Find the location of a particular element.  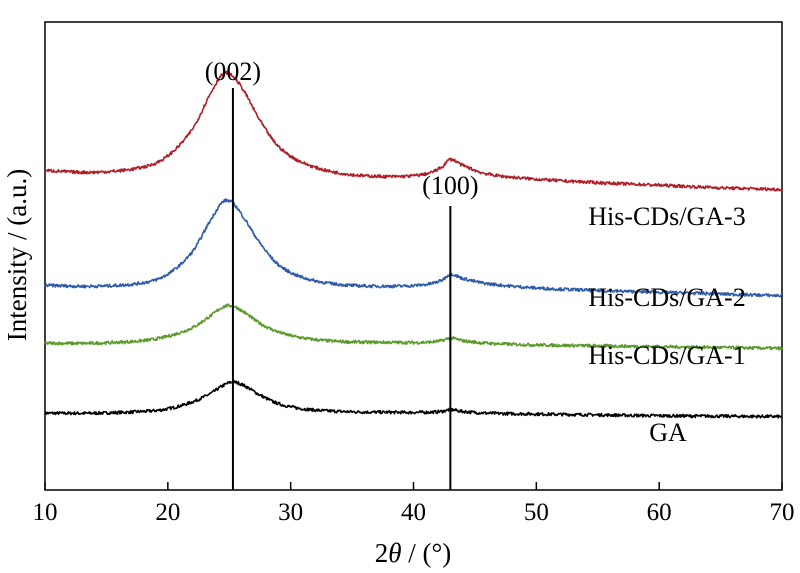

x-tick-label: 30 is located at coordinates (290, 512).